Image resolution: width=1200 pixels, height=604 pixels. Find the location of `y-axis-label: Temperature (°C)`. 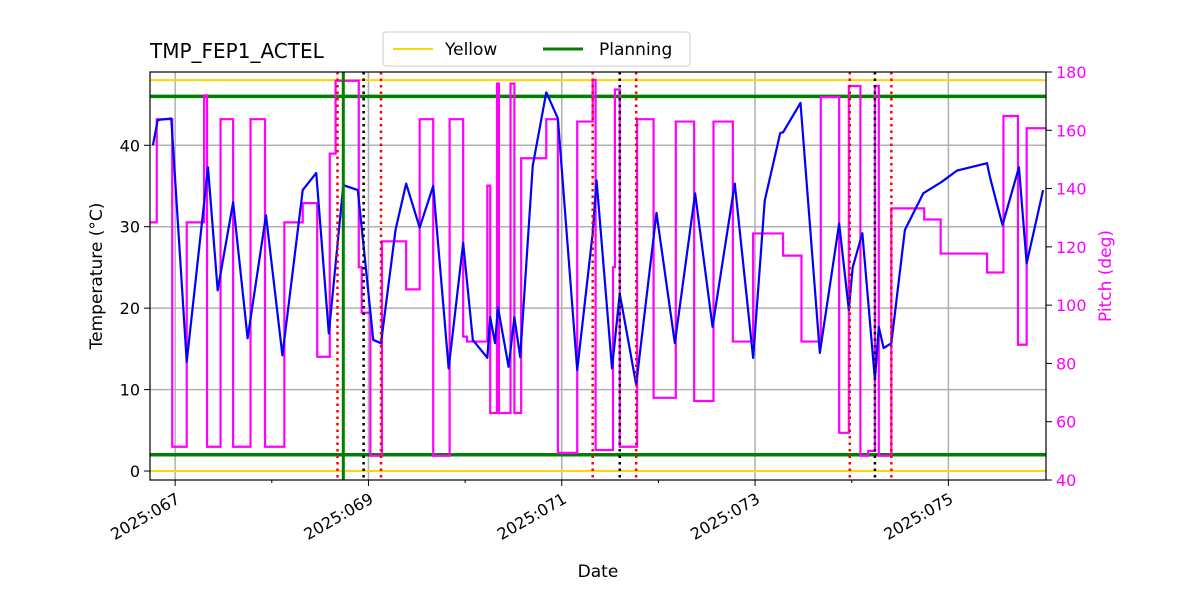

y-axis-label: Temperature (°C) is located at coordinates (97, 277).